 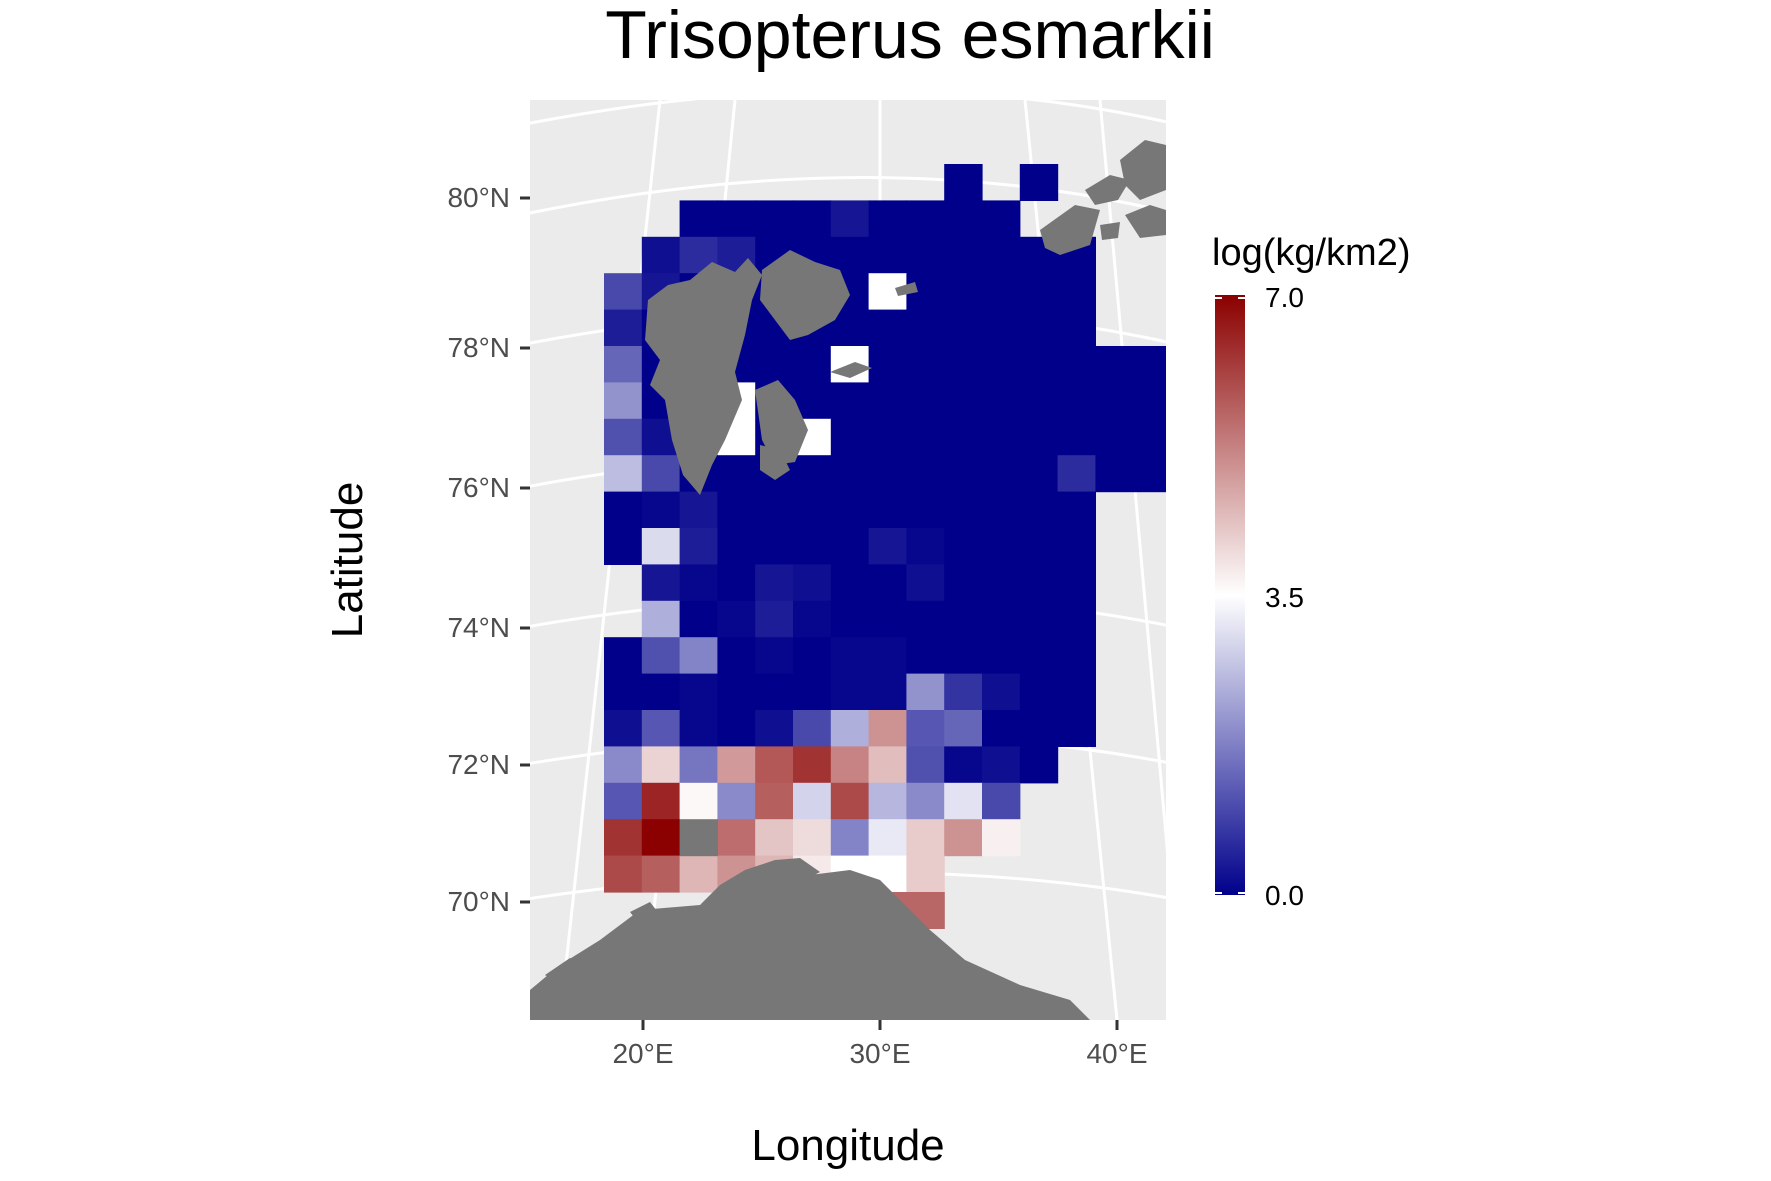 I want to click on legend-label: 0.0, so click(x=1284, y=895).